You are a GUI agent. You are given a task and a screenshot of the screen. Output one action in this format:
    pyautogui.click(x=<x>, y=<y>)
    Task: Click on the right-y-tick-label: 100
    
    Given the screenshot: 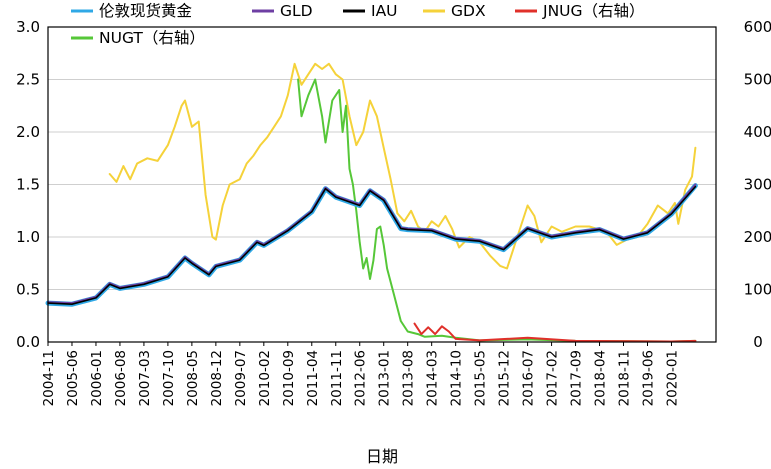 What is the action you would take?
    pyautogui.click(x=757, y=290)
    